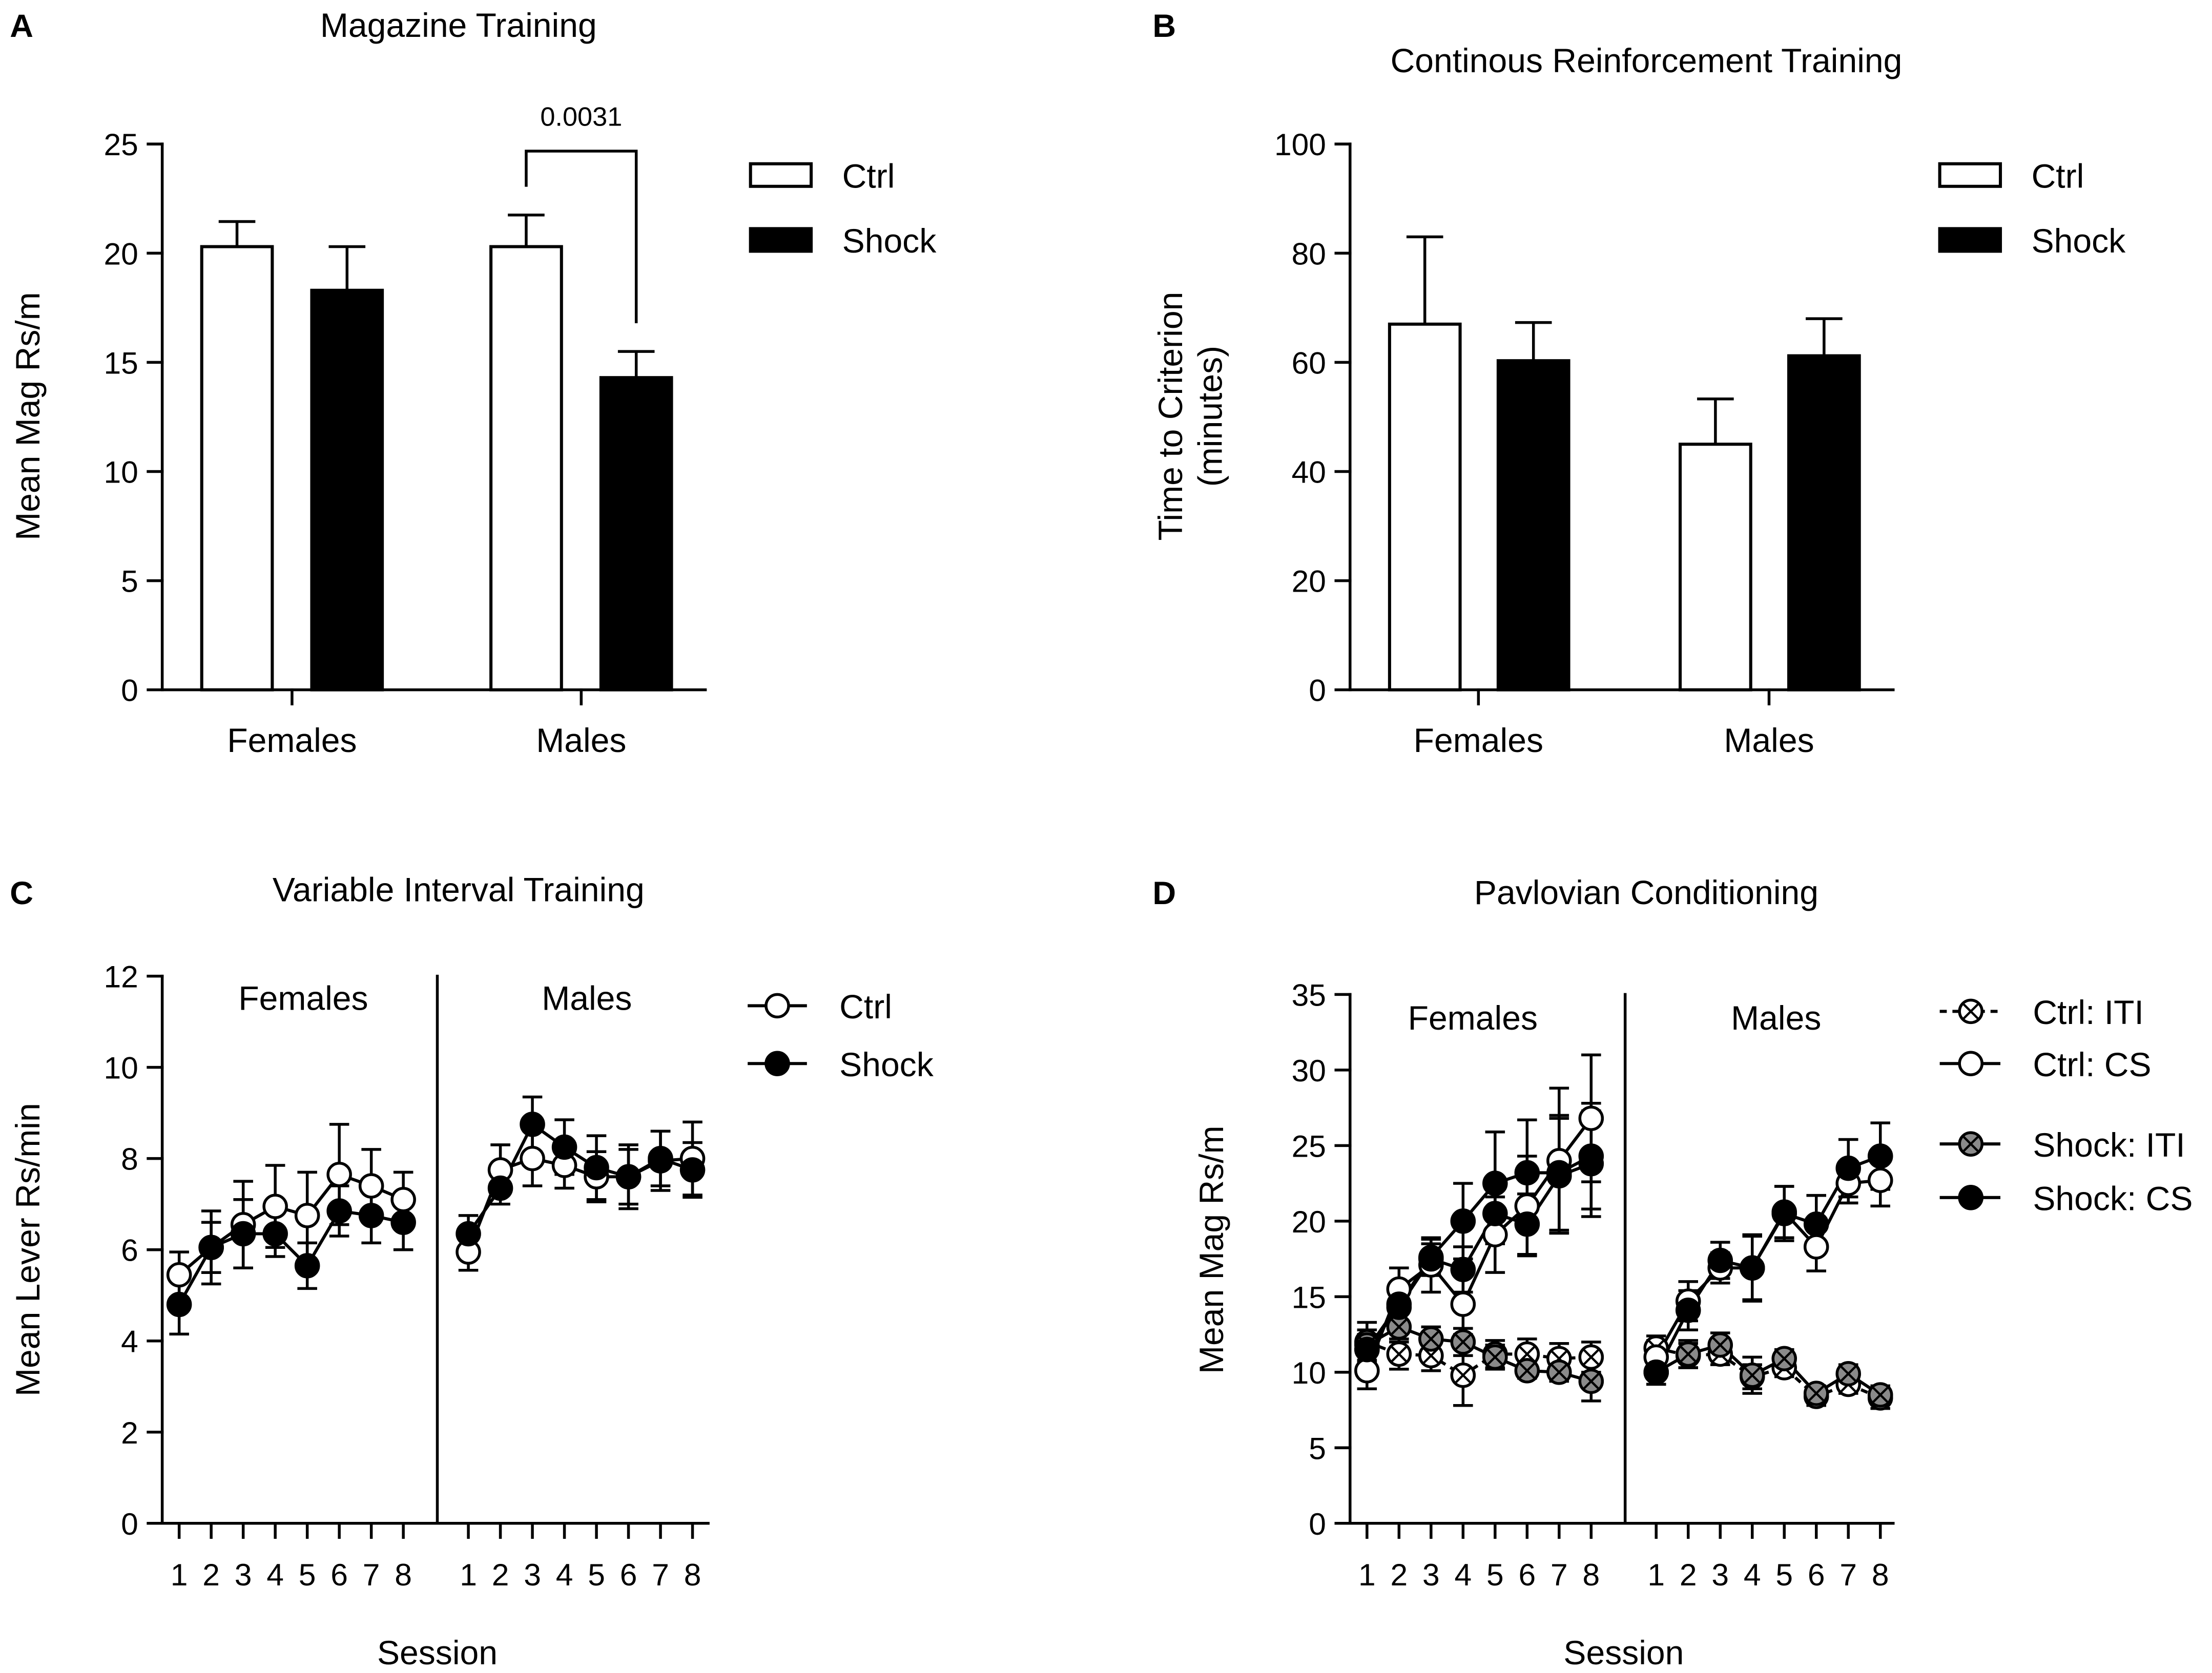 The height and width of the screenshot is (1673, 2212). Describe the element at coordinates (347, 490) in the screenshot. I see `bar-shock-females` at that location.